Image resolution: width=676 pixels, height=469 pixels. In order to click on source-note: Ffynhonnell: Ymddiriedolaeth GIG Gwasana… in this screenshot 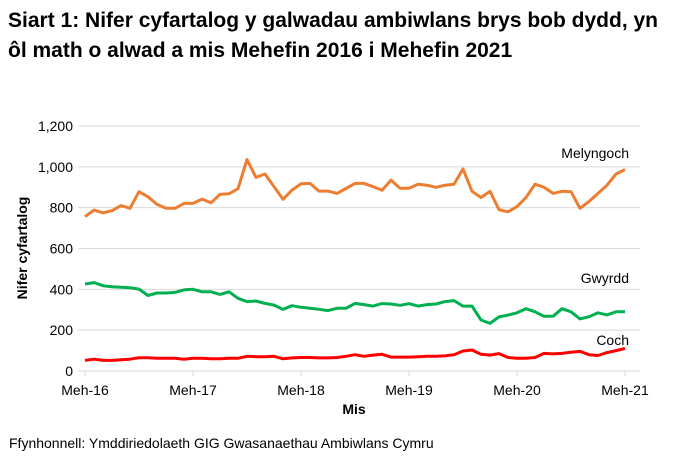, I will do `click(221, 443)`.